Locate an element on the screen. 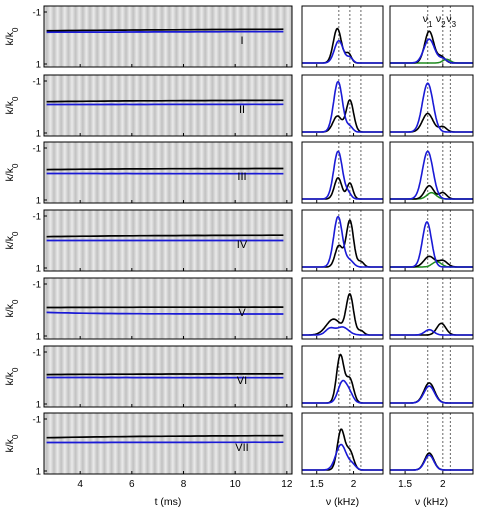  peak-label-subscript: 3 is located at coordinates (454, 24).